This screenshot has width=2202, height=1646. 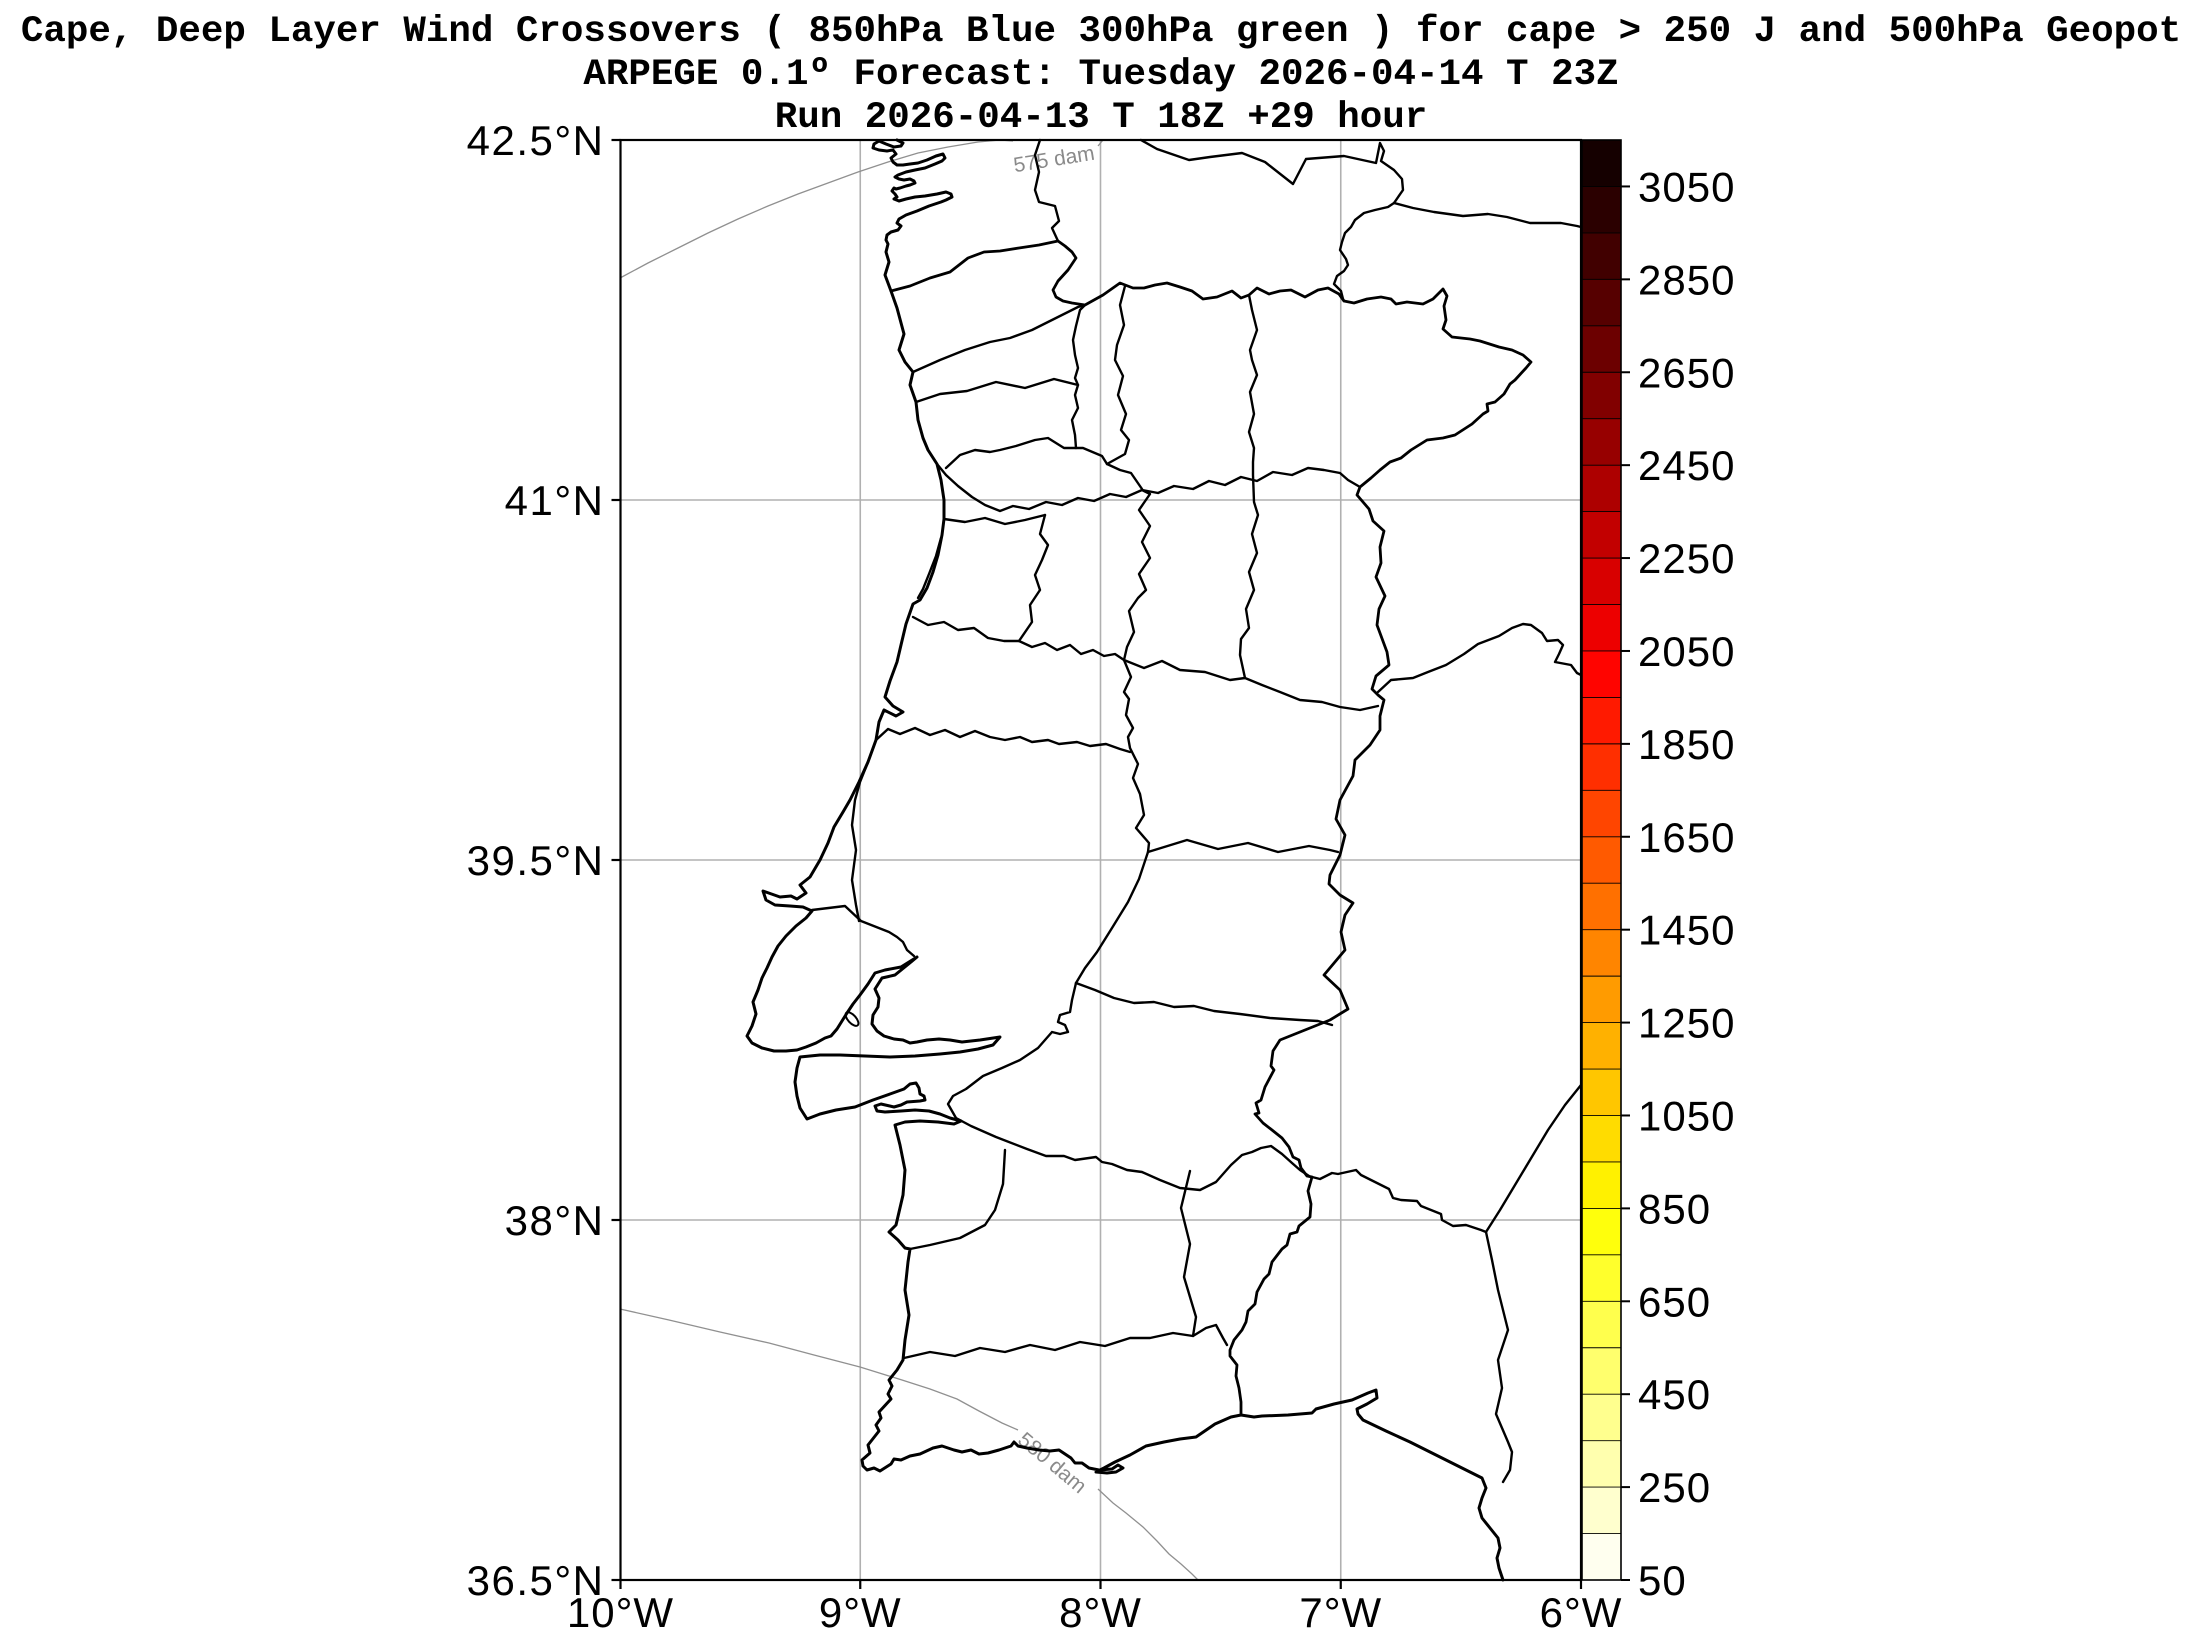 What do you see at coordinates (536, 860) in the screenshot?
I see `svg-text: 39.5°N` at bounding box center [536, 860].